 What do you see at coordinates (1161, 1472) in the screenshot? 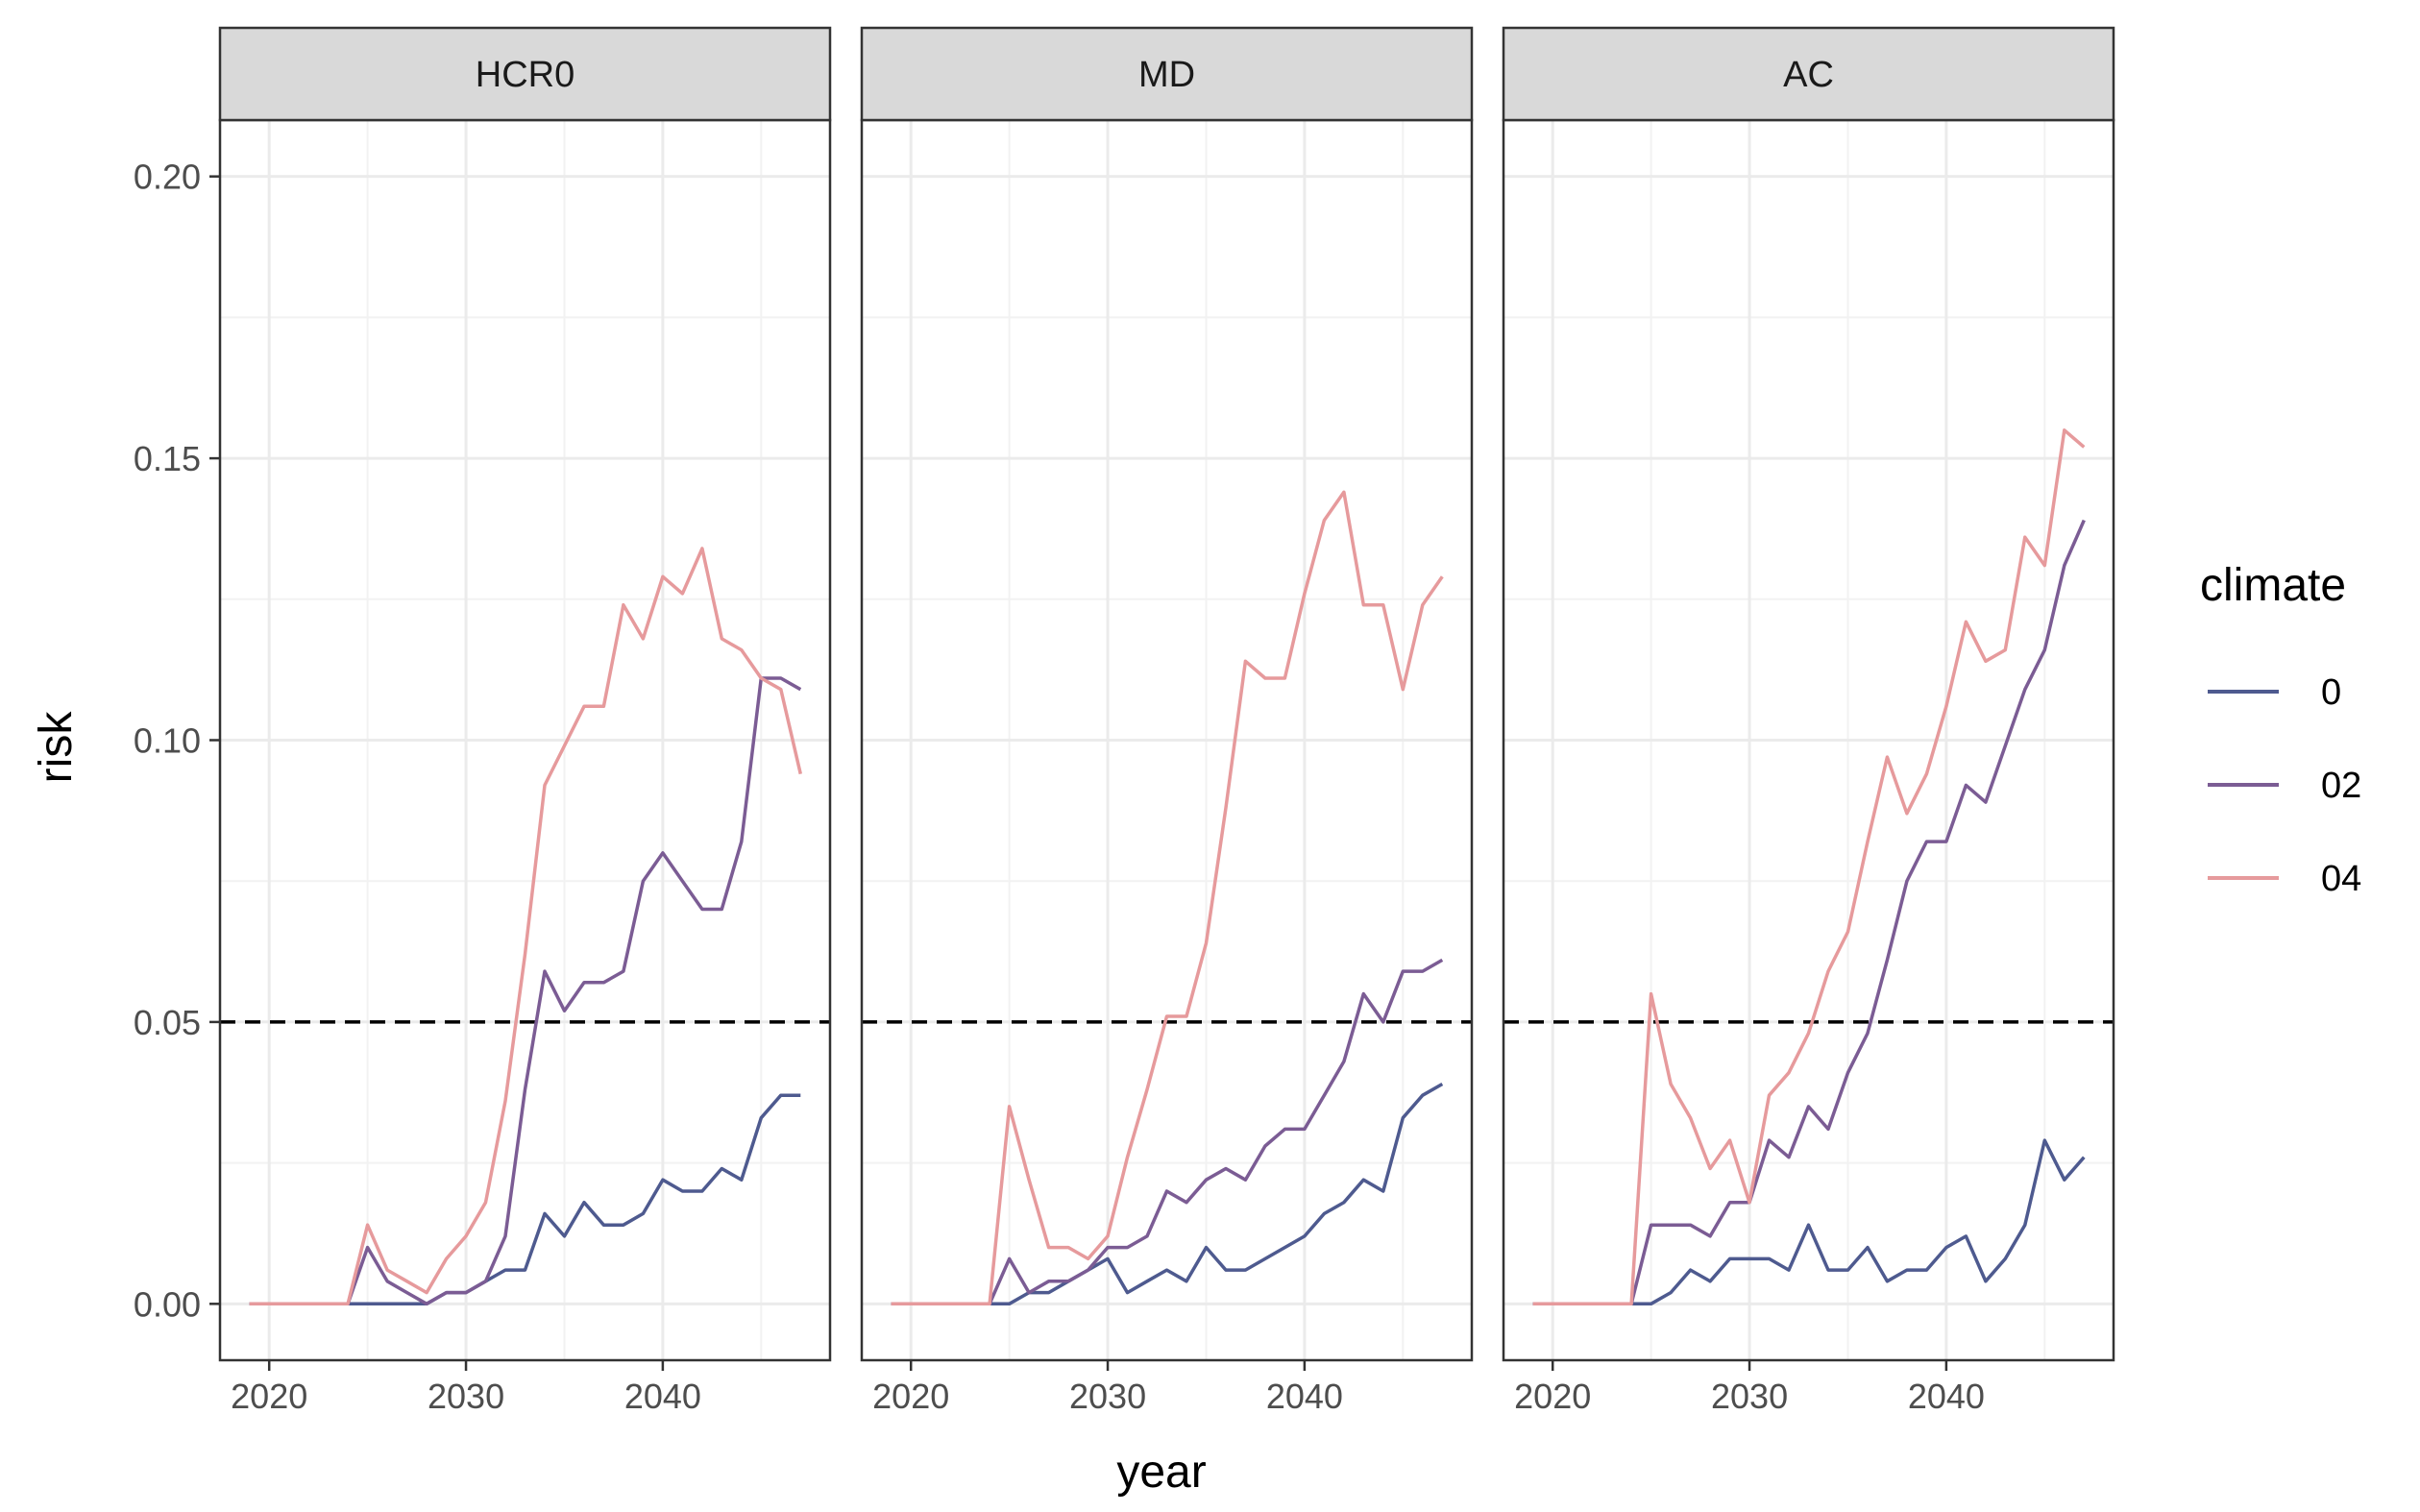
I see `x-axis-title: year` at bounding box center [1161, 1472].